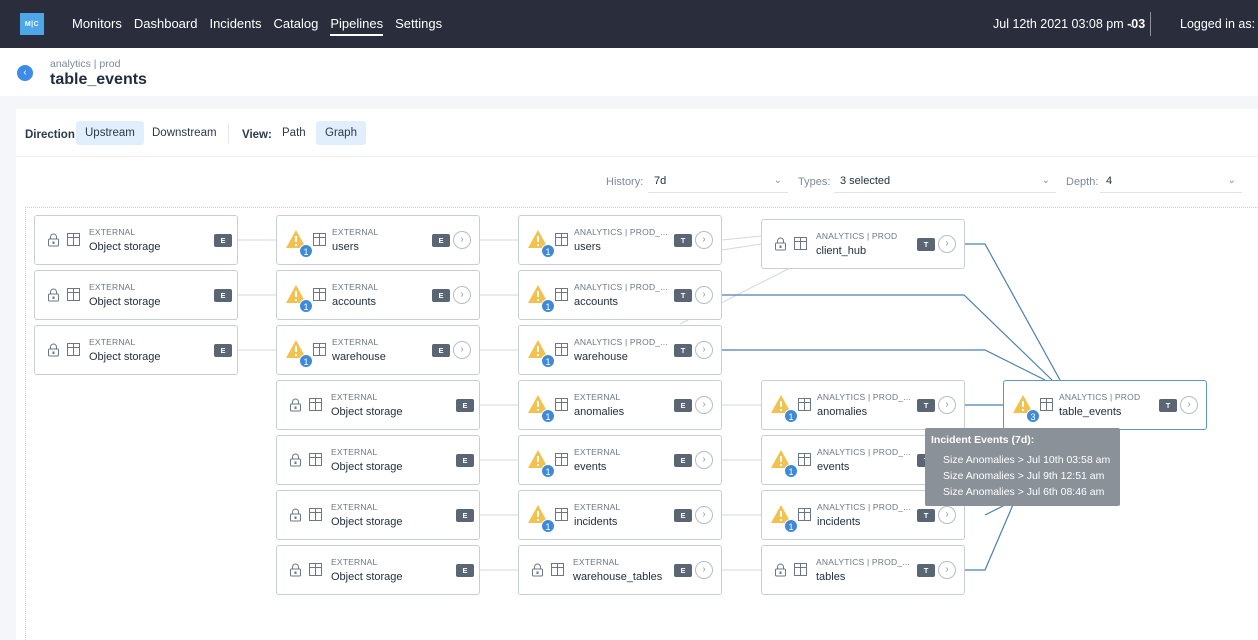 This screenshot has height=640, width=1258. Describe the element at coordinates (620, 570) in the screenshot. I see `node-warehouse-tables: EXTERNAL warehouse_tables E ›` at that location.